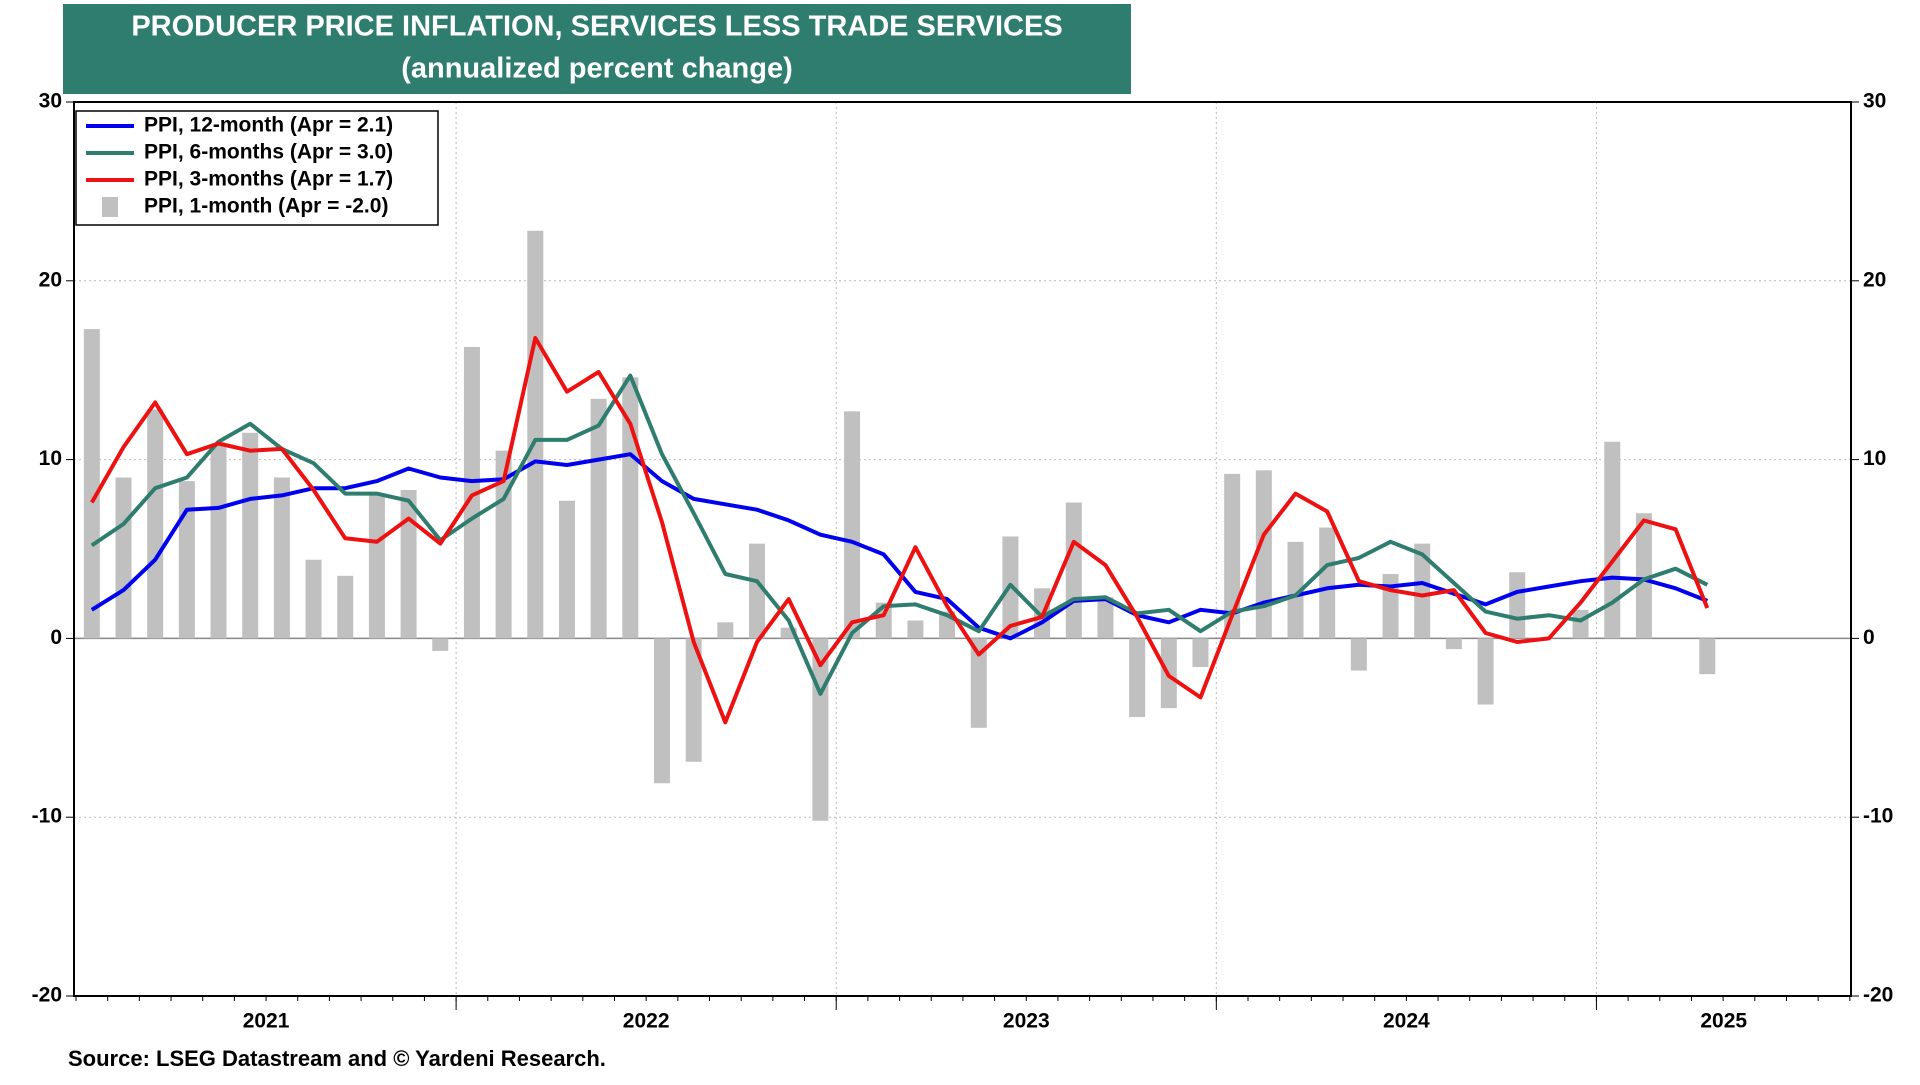  What do you see at coordinates (50, 279) in the screenshot?
I see `y-tick-label: 20` at bounding box center [50, 279].